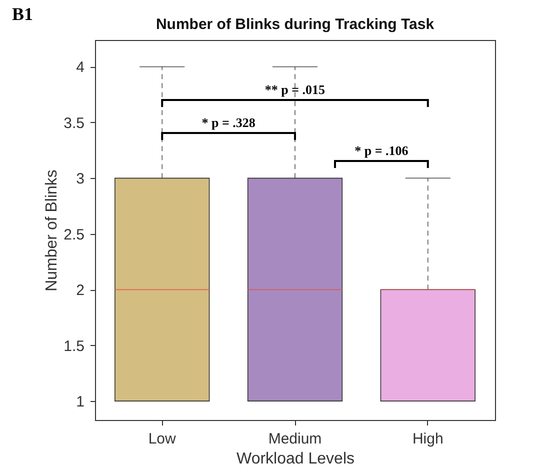 The image size is (543, 476). Describe the element at coordinates (381, 150) in the screenshot. I see `annotation: * p = .106` at that location.